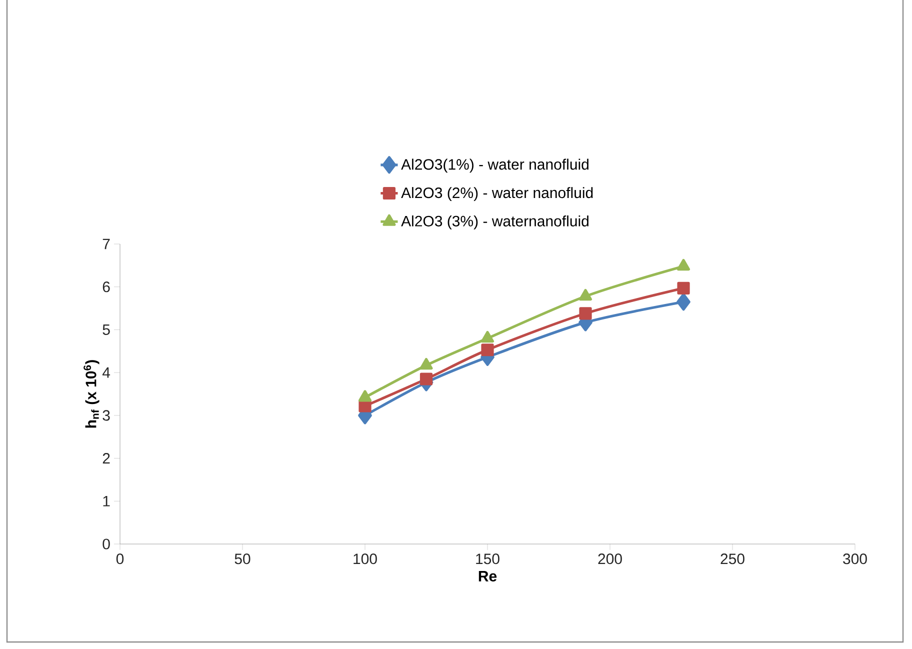  Describe the element at coordinates (488, 559) in the screenshot. I see `x-tick-label: 150` at that location.